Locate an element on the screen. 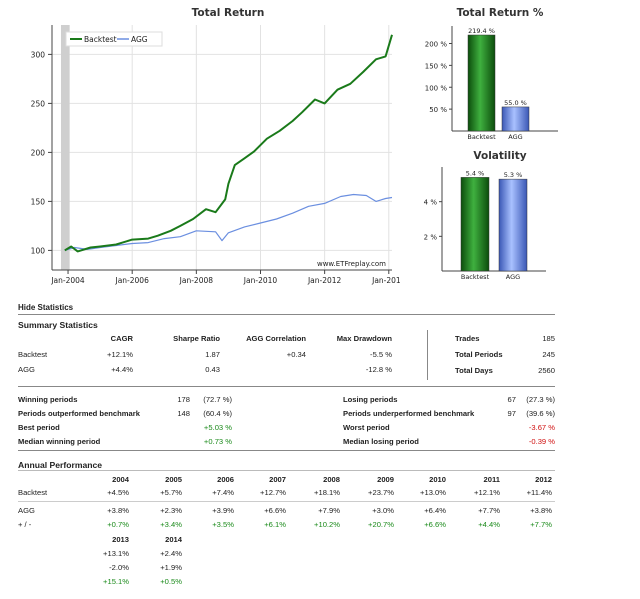 This screenshot has width=640, height=599. period-label: Median winning period is located at coordinates (59, 441).